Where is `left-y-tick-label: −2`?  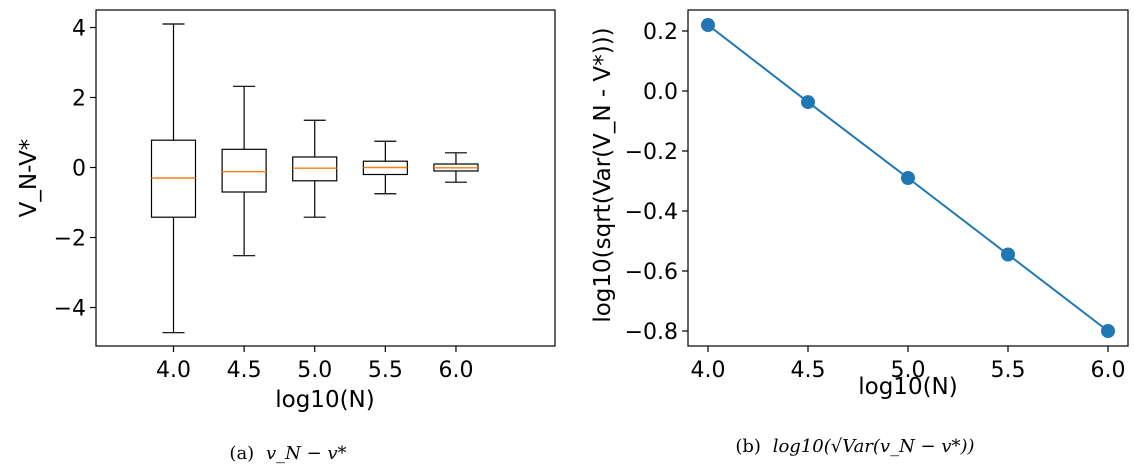
left-y-tick-label: −2 is located at coordinates (70, 239).